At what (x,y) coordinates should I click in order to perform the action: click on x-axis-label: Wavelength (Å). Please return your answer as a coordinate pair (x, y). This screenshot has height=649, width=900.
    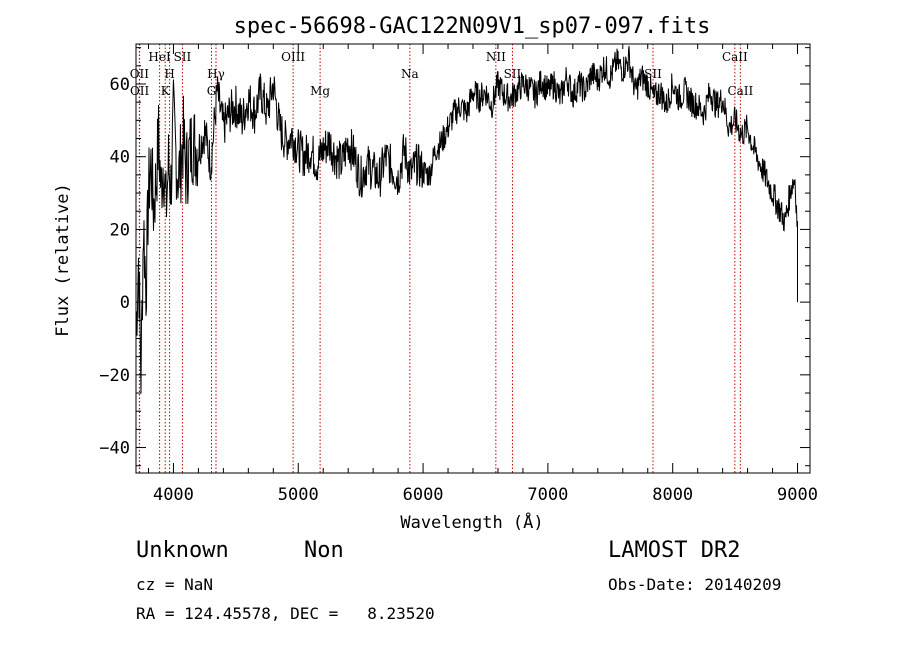
    Looking at the image, I should click on (471, 522).